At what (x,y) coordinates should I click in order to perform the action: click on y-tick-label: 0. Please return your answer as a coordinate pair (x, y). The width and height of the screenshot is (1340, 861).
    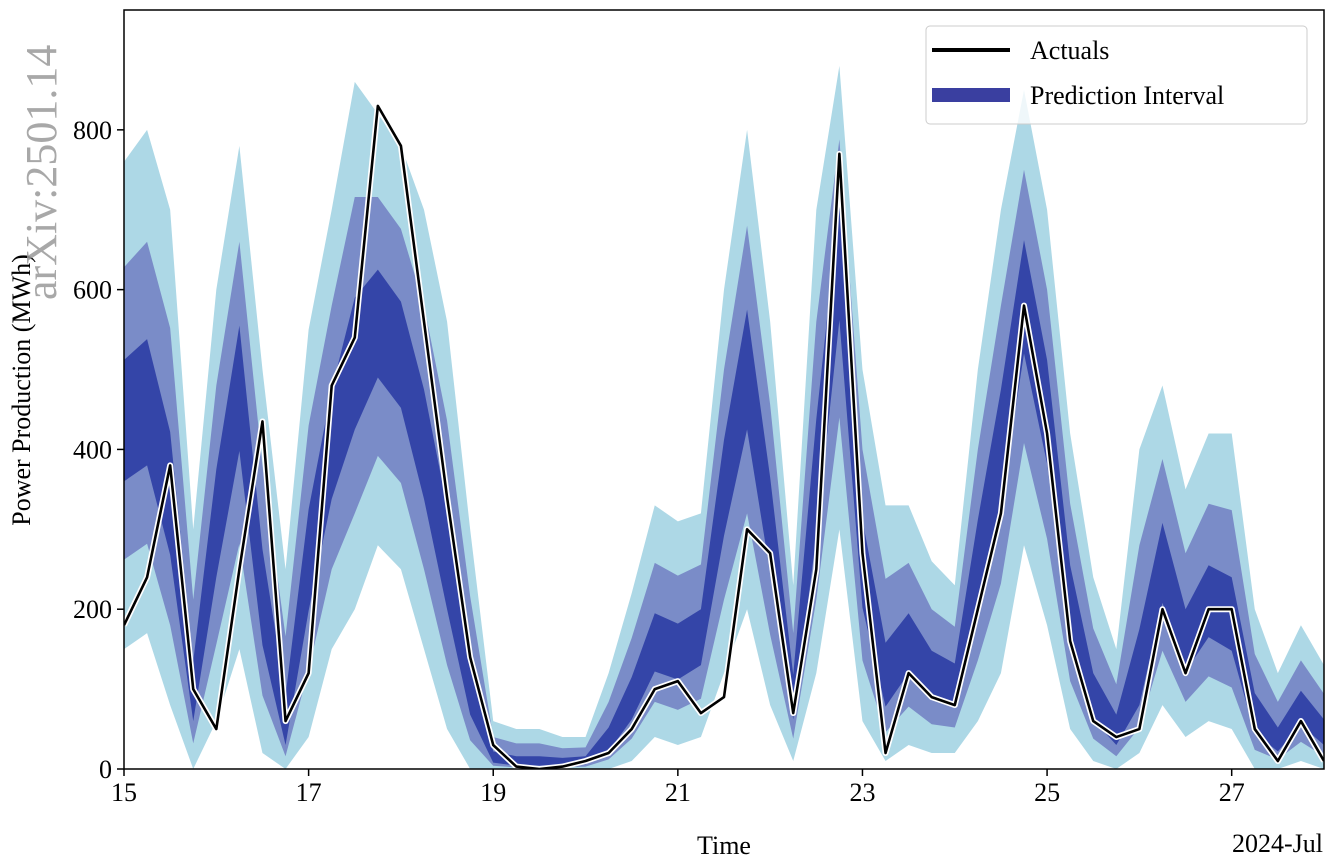
    Looking at the image, I should click on (105, 769).